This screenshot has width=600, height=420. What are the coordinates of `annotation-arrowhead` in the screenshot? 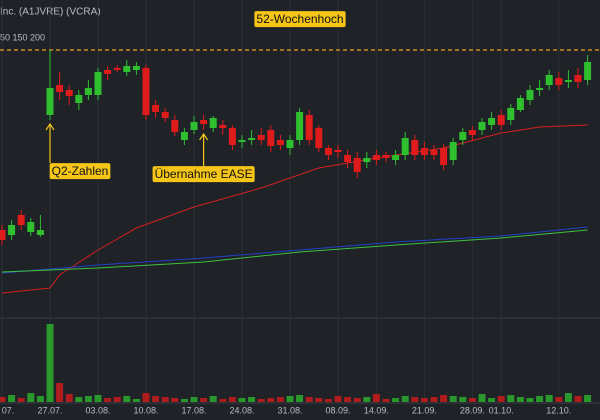 It's located at (204, 136).